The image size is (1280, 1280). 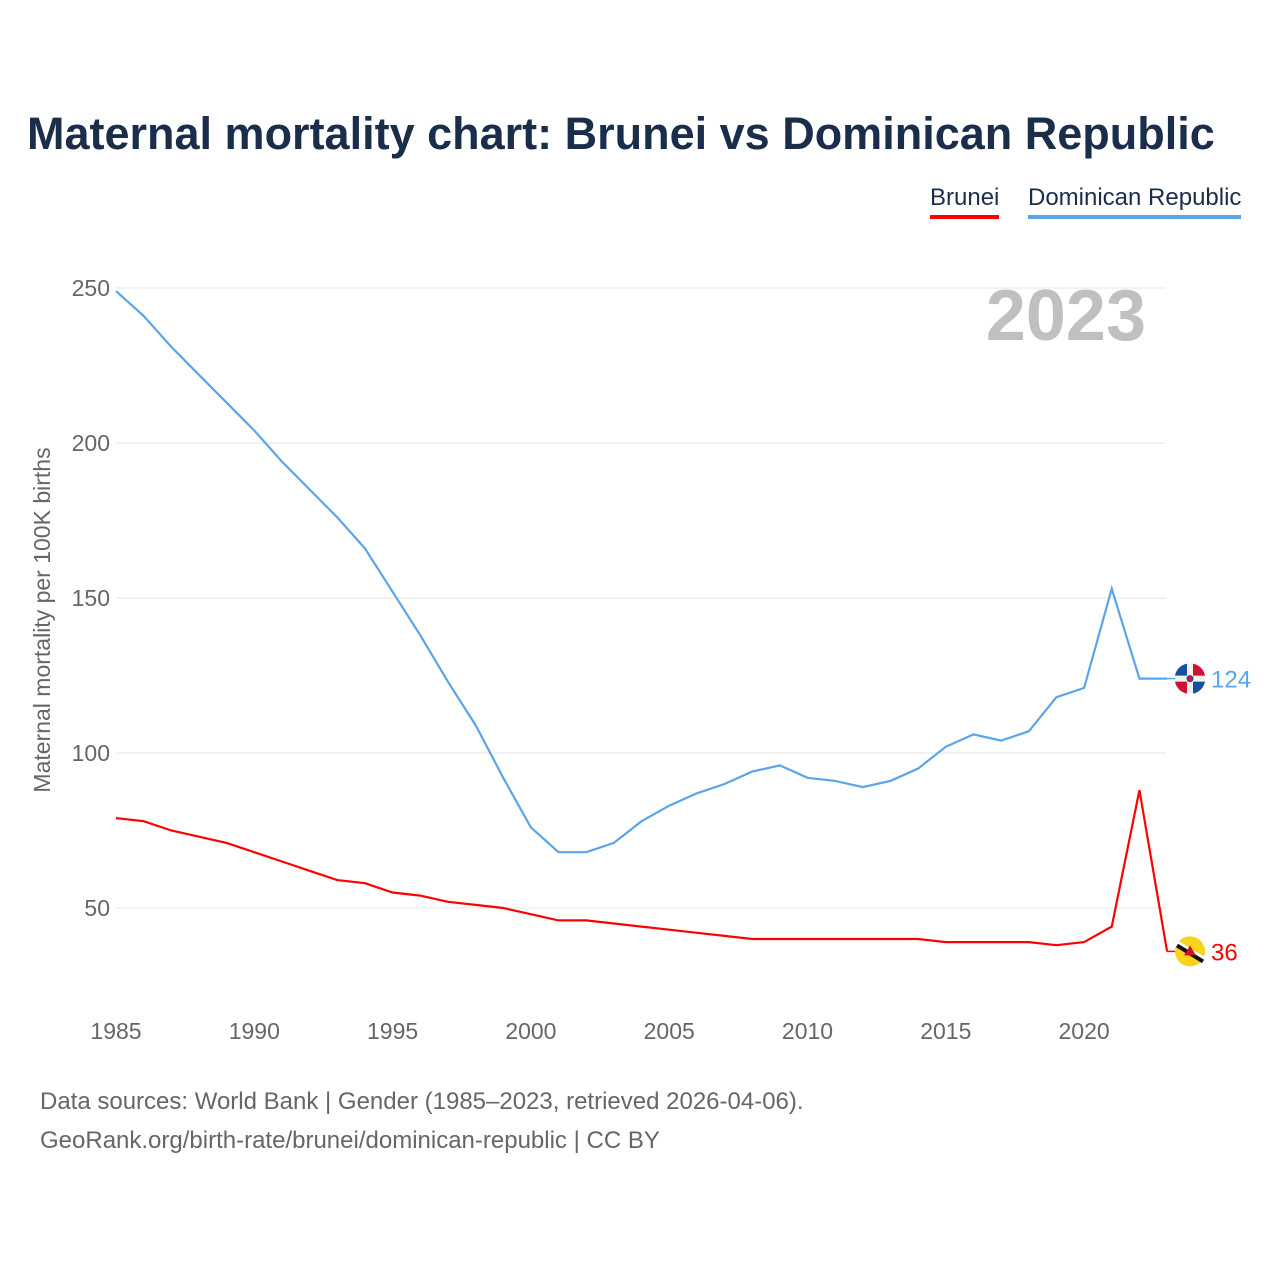 I want to click on y-tick-label: 50, so click(x=97, y=908).